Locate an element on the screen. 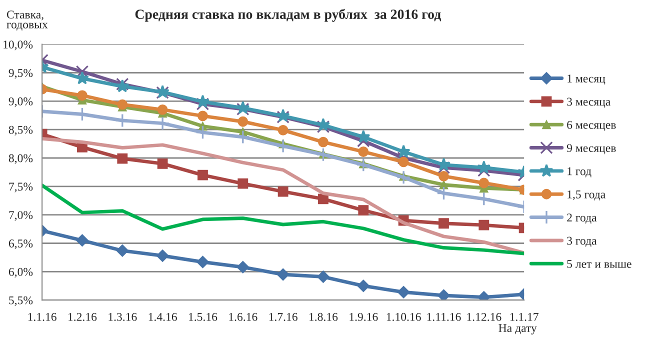 This screenshot has height=341, width=647. x-tick-label: 1.4.16 is located at coordinates (162, 316).